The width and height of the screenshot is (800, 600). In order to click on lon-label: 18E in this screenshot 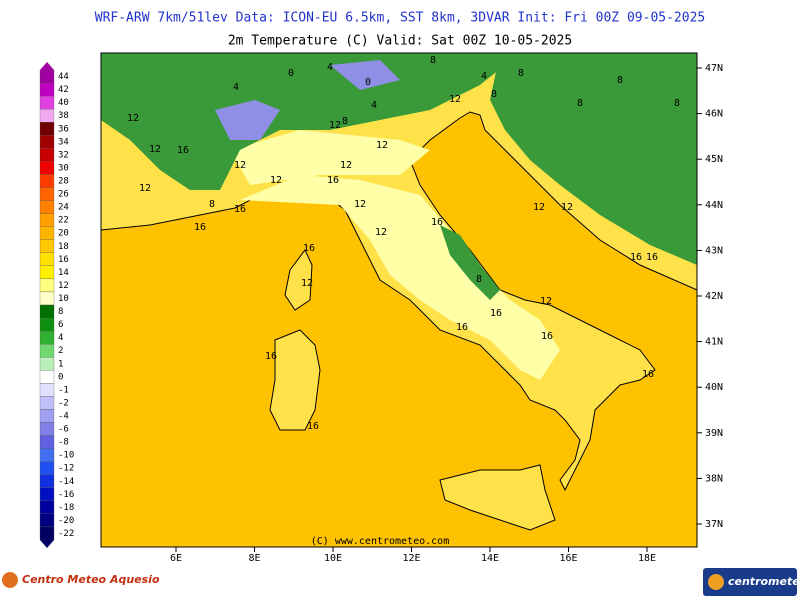, I will do `click(647, 558)`.